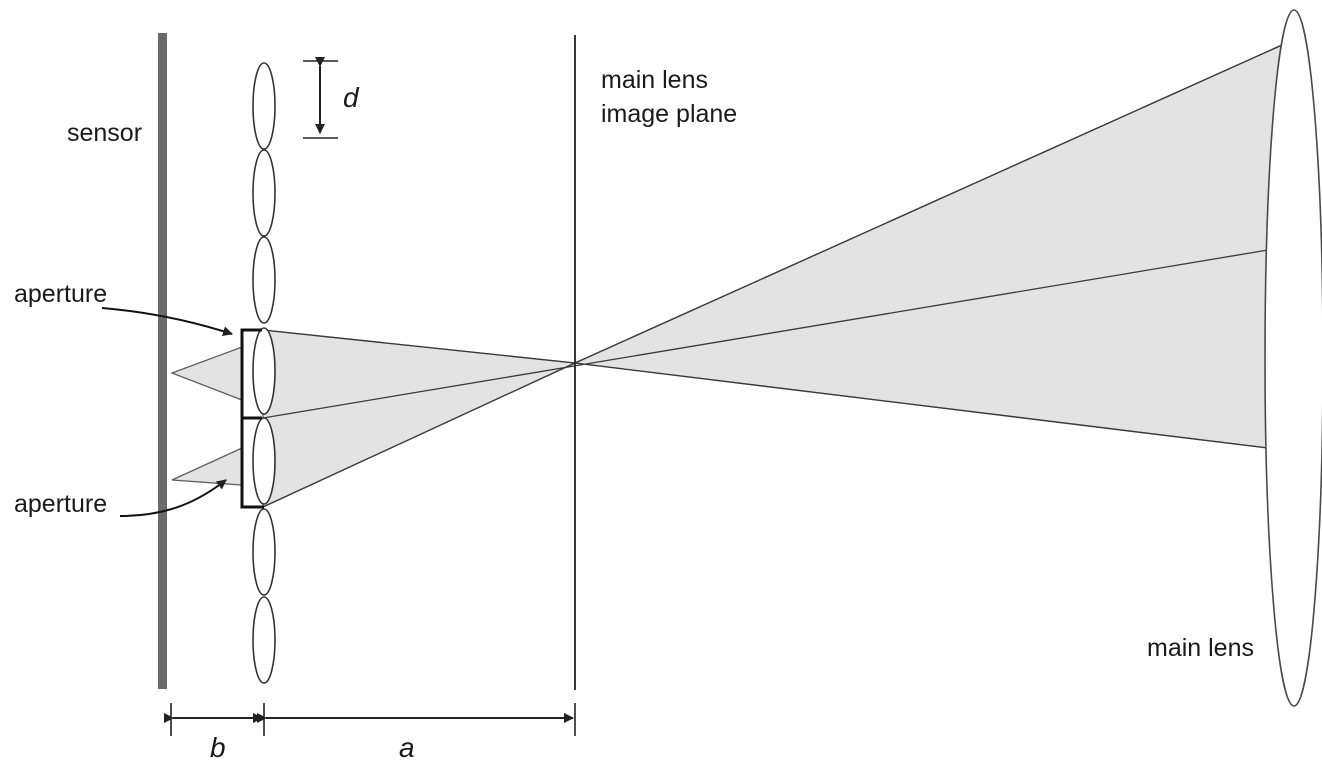  What do you see at coordinates (207, 373) in the screenshot?
I see `sensor-spot-top` at bounding box center [207, 373].